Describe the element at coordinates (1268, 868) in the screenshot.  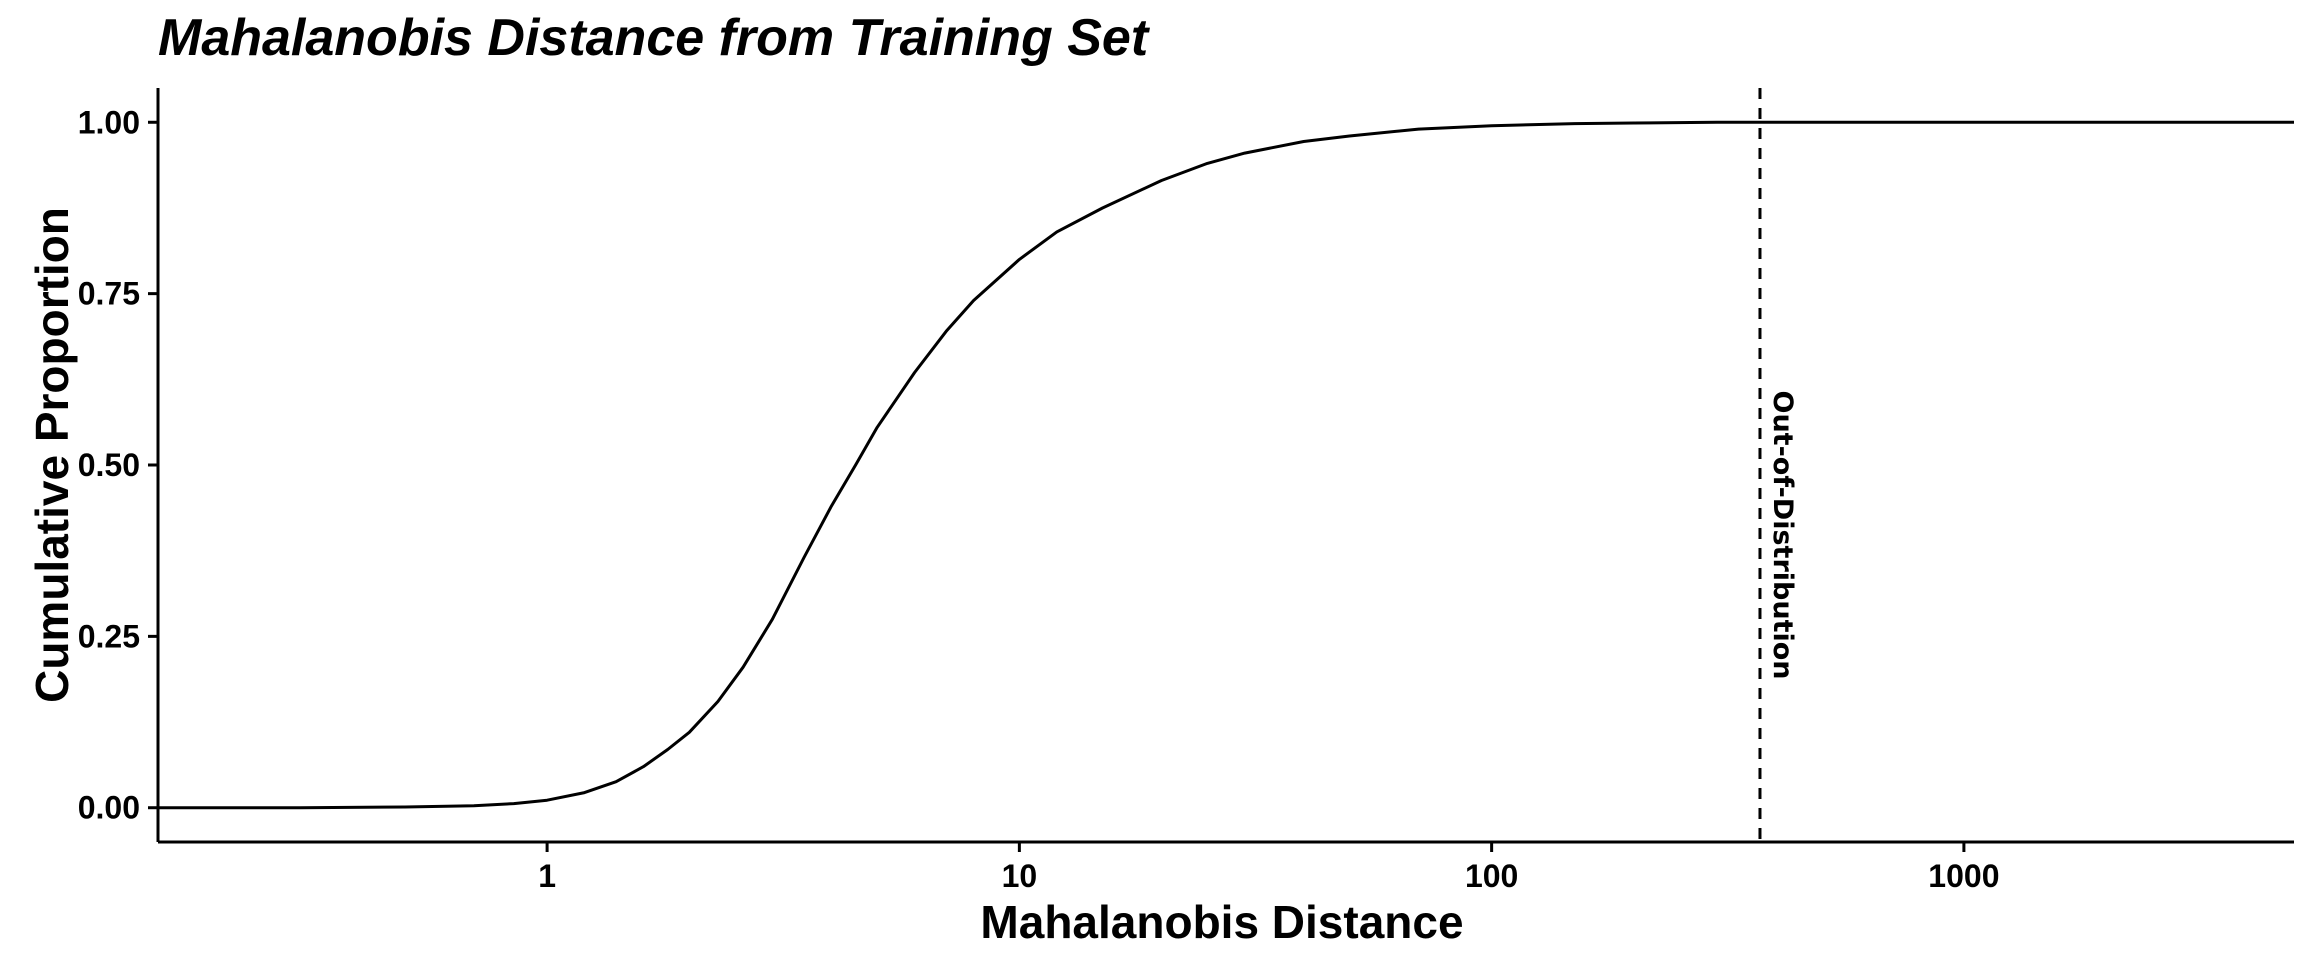
I see `x-ticks: 1 10 100 1000` at that location.